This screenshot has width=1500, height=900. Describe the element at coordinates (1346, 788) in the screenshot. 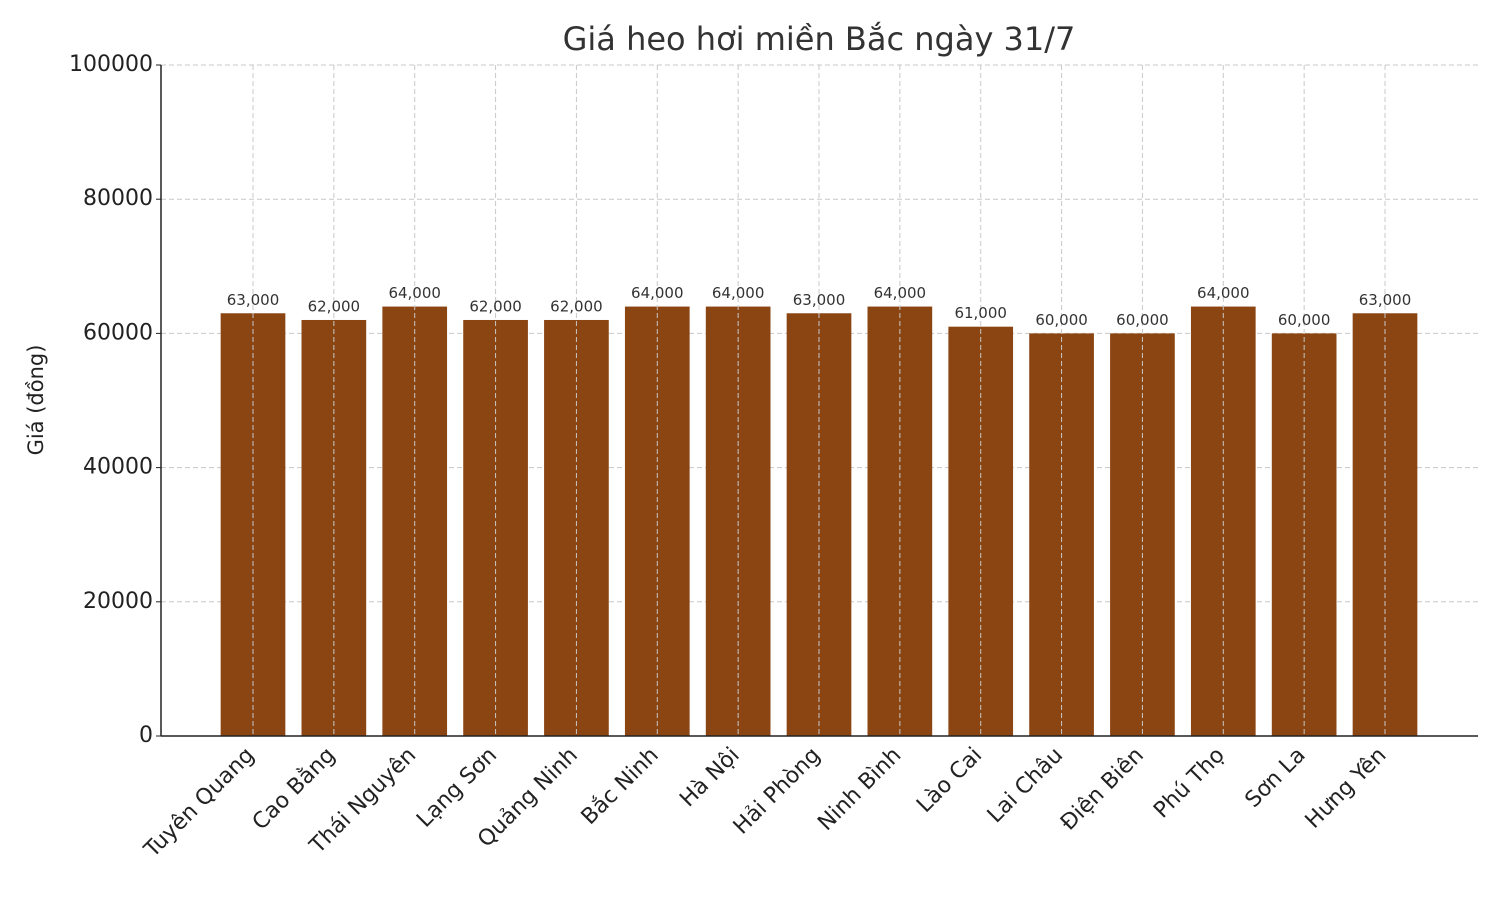

I see `x-tick-label: Hưng Yên` at that location.